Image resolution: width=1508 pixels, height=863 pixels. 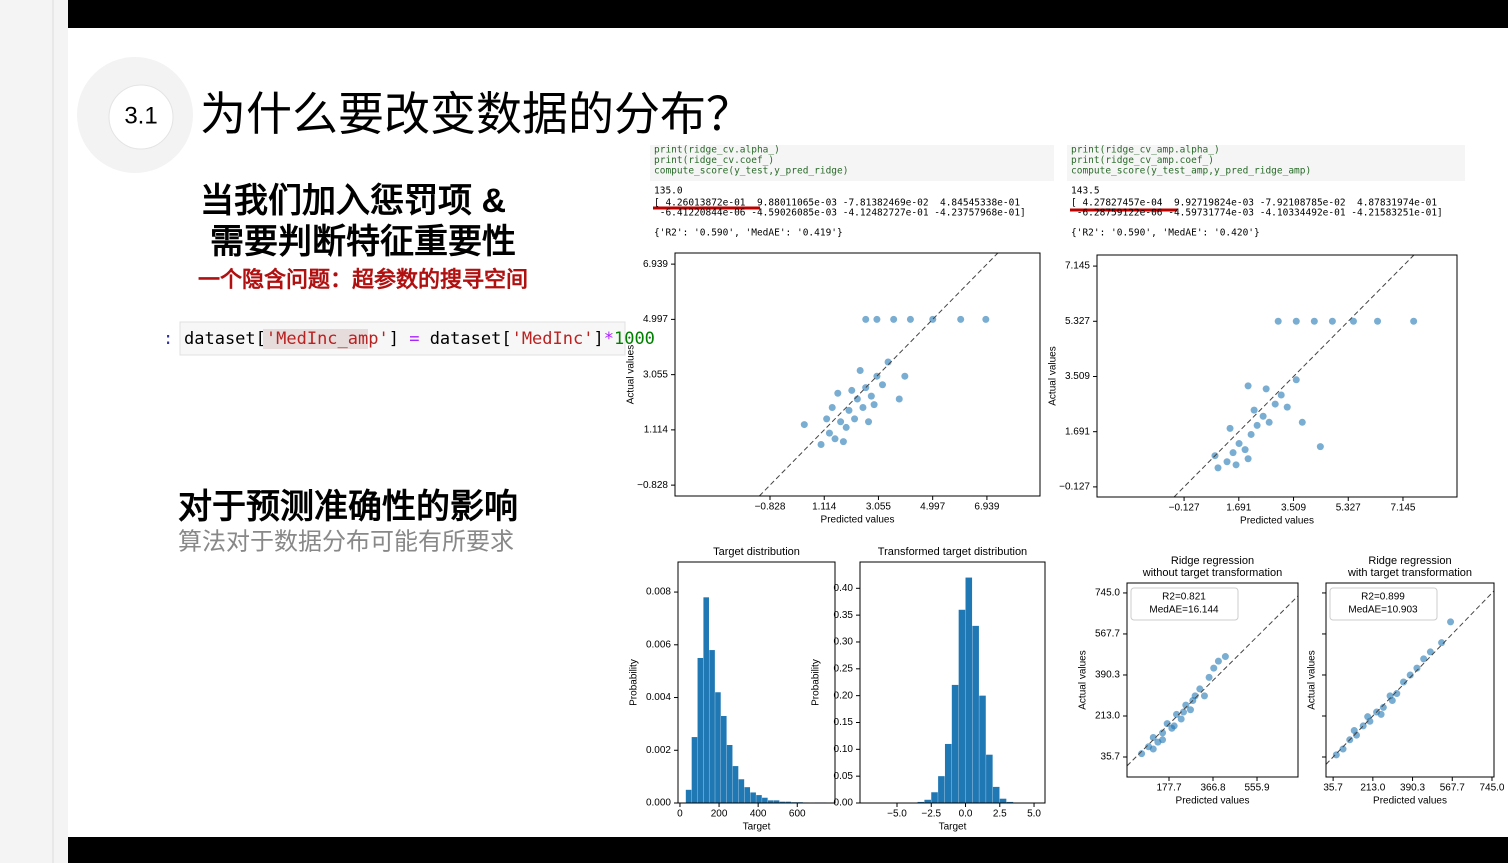 What do you see at coordinates (1142, 160) in the screenshot?
I see `code-line: print(ridge_cv_amp.coef_)` at bounding box center [1142, 160].